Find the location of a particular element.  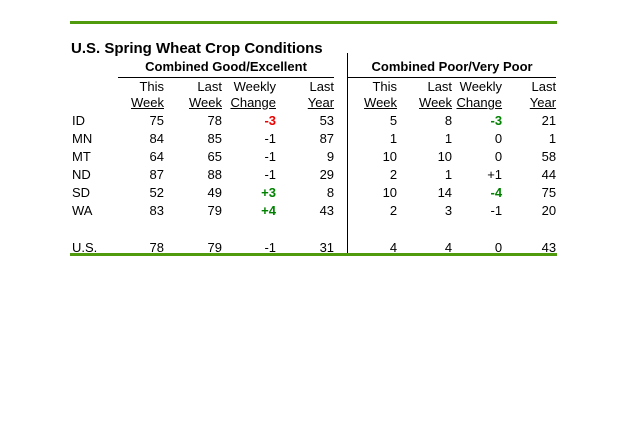

section-title-good-excellent: Combined Good/Excellent is located at coordinates (226, 67).